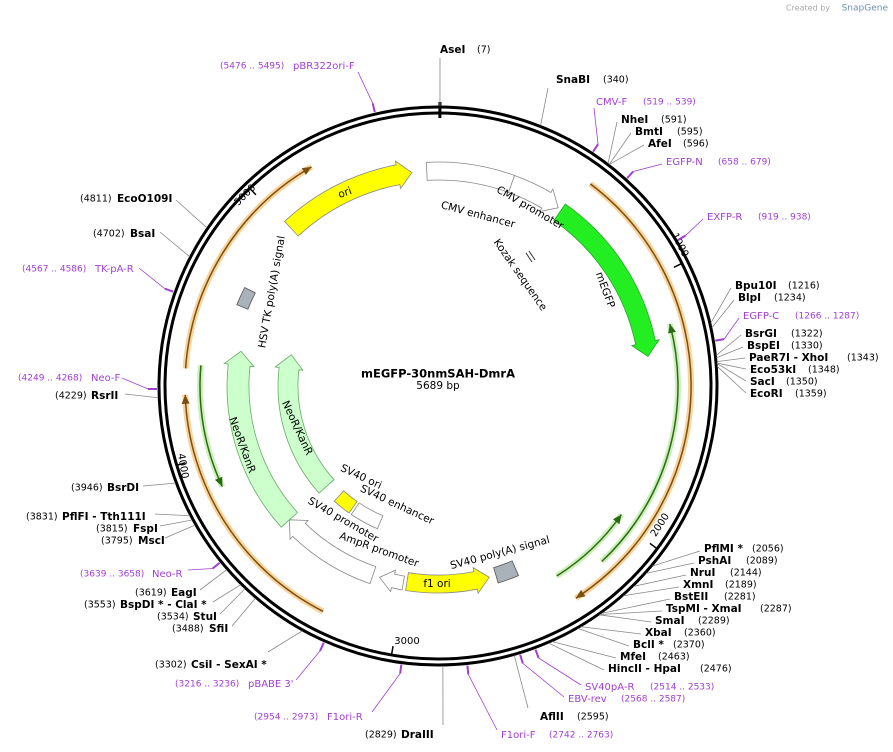 This screenshot has width=893, height=752. I want to click on enzyme-name: BmtI, so click(649, 132).